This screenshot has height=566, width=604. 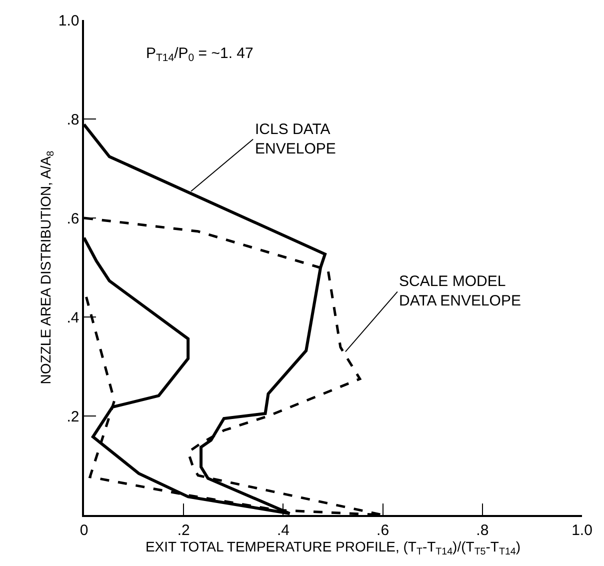 What do you see at coordinates (283, 530) in the screenshot?
I see `x-tick-label: .4` at bounding box center [283, 530].